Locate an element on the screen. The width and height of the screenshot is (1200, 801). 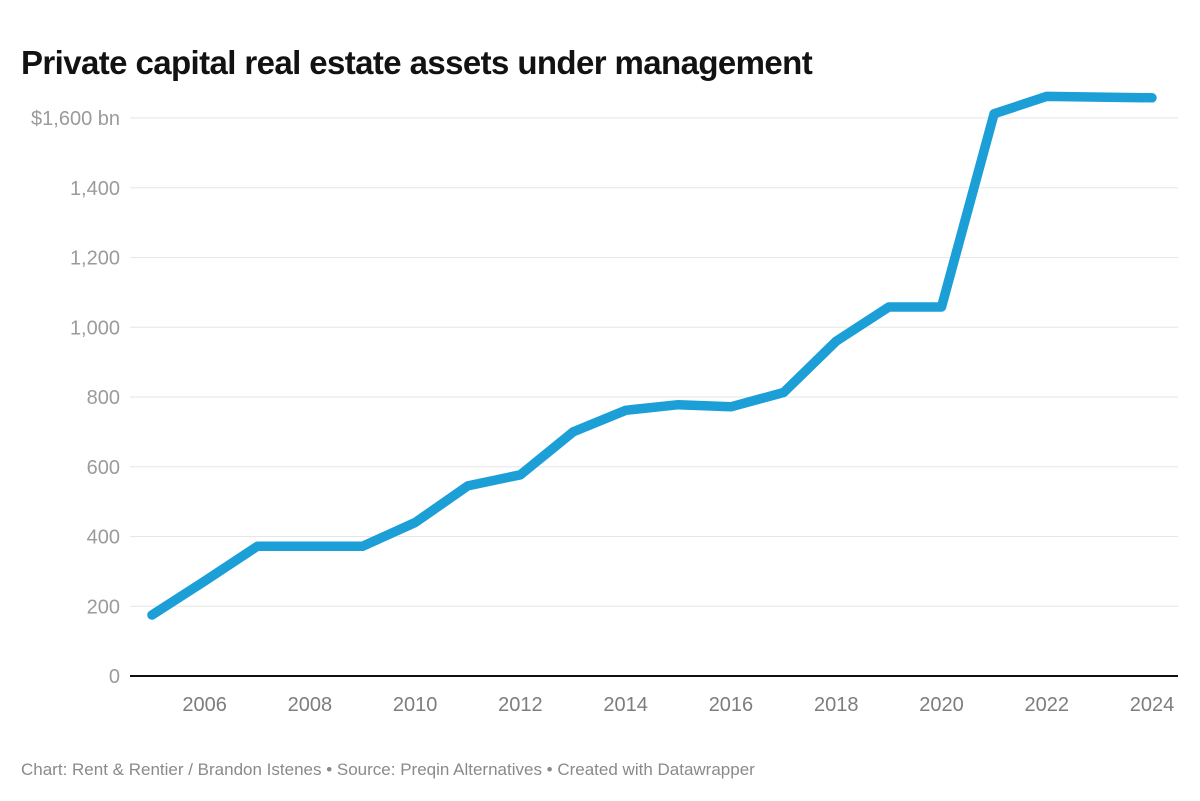
y-axis-label: 800 is located at coordinates (103, 398).